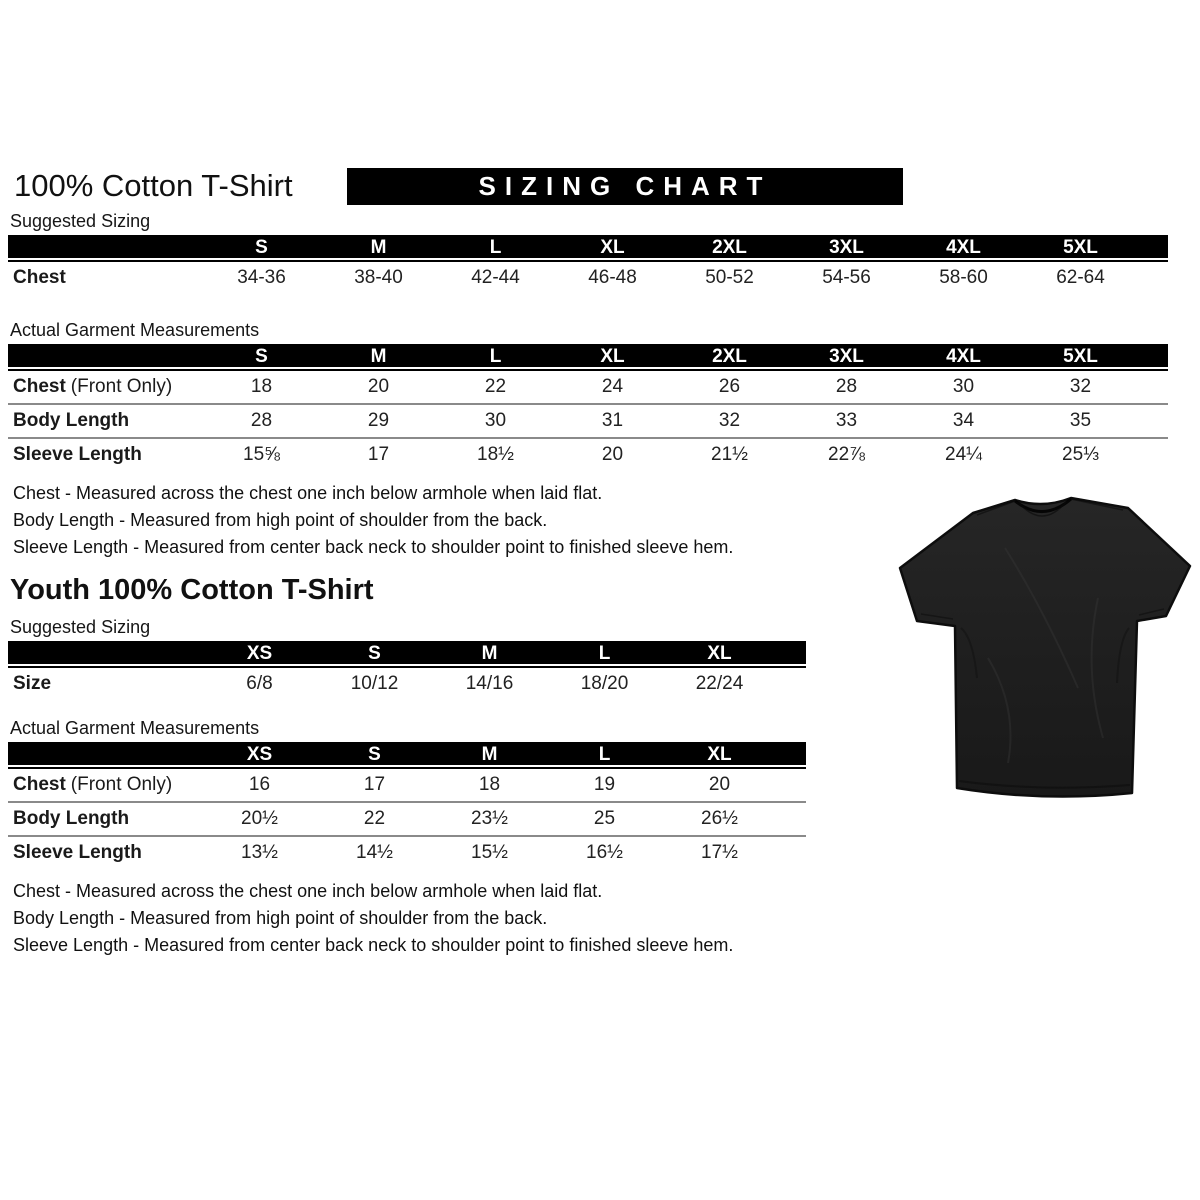 The image size is (1200, 1200). What do you see at coordinates (378, 277) in the screenshot?
I see `measurement-cell: 38-40` at bounding box center [378, 277].